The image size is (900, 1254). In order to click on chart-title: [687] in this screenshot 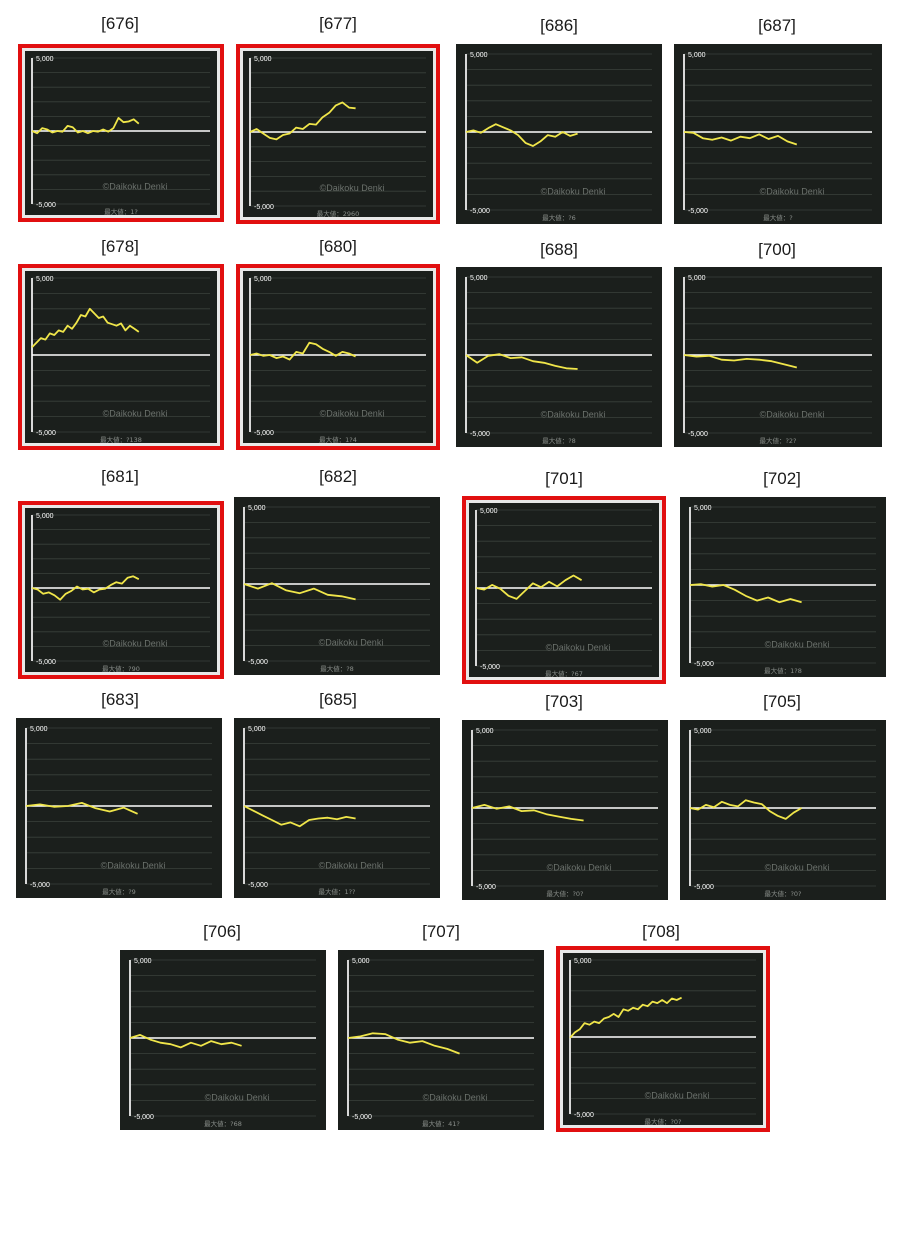, I will do `click(777, 25)`.